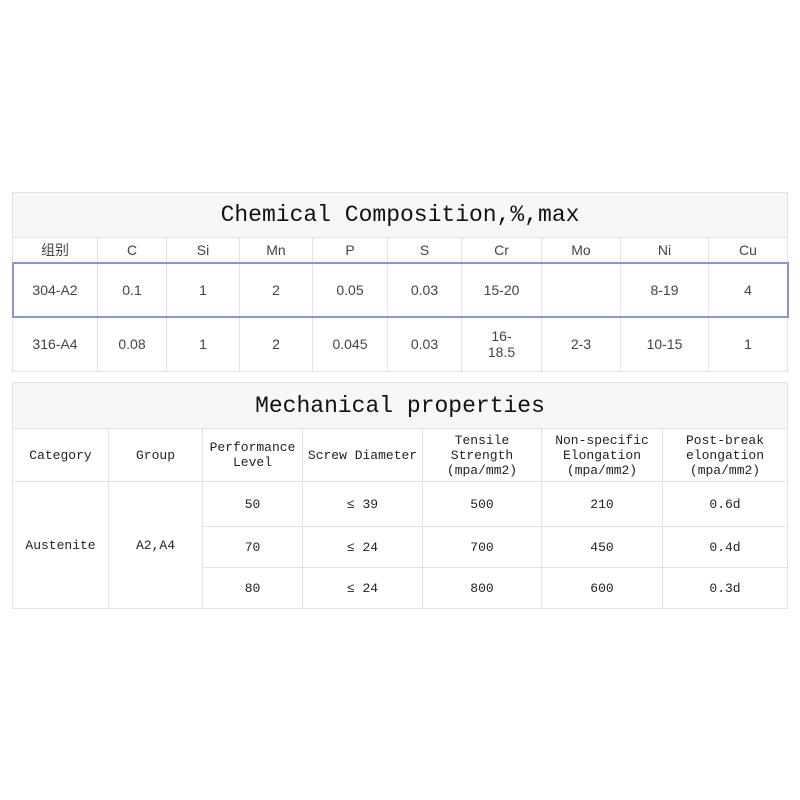  I want to click on column-header: P, so click(350, 250).